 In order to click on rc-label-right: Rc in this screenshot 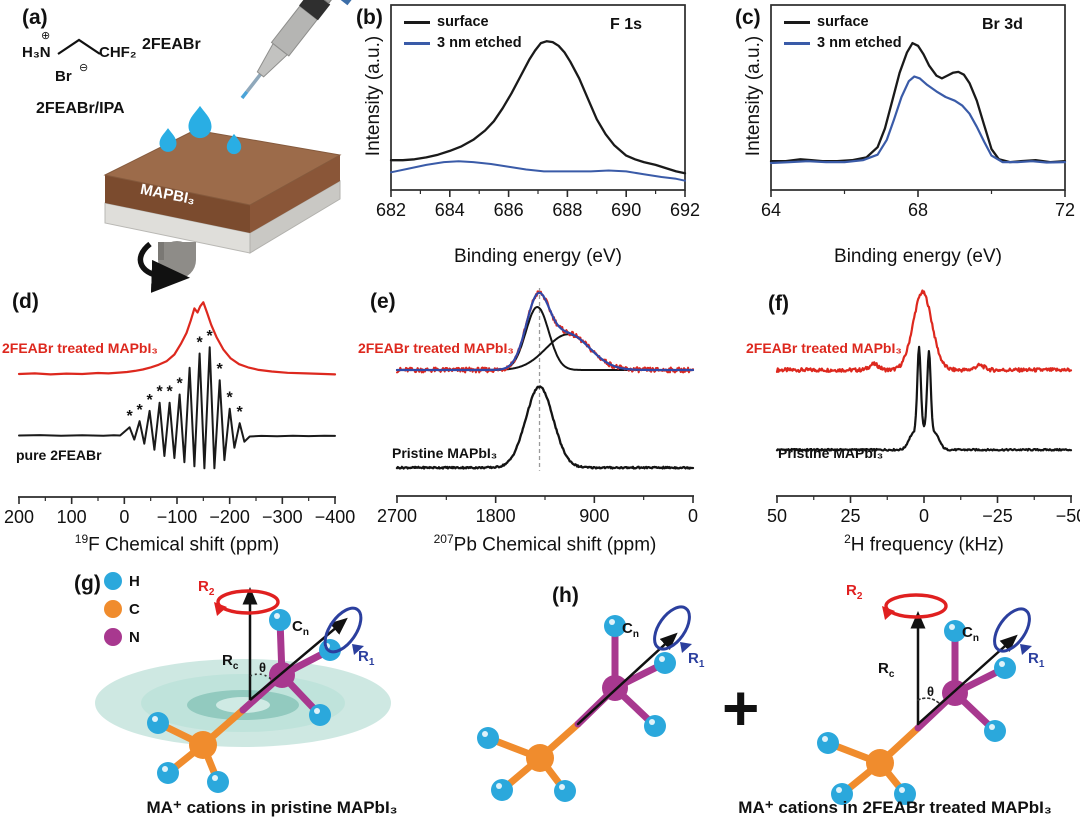, I will do `click(886, 670)`.